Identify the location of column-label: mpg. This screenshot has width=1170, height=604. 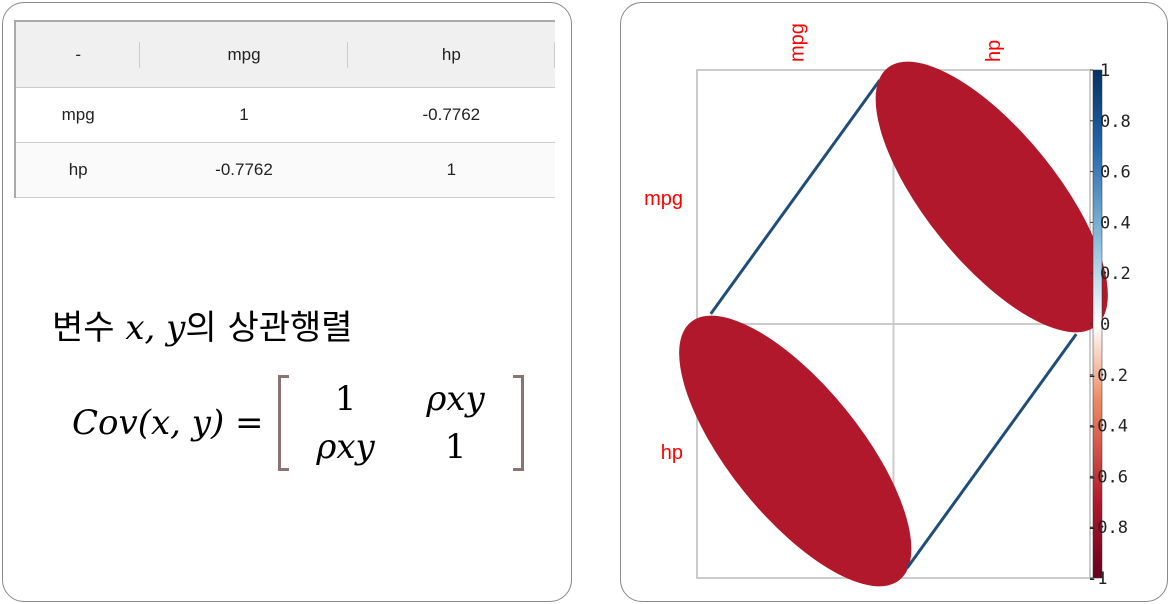
(797, 42).